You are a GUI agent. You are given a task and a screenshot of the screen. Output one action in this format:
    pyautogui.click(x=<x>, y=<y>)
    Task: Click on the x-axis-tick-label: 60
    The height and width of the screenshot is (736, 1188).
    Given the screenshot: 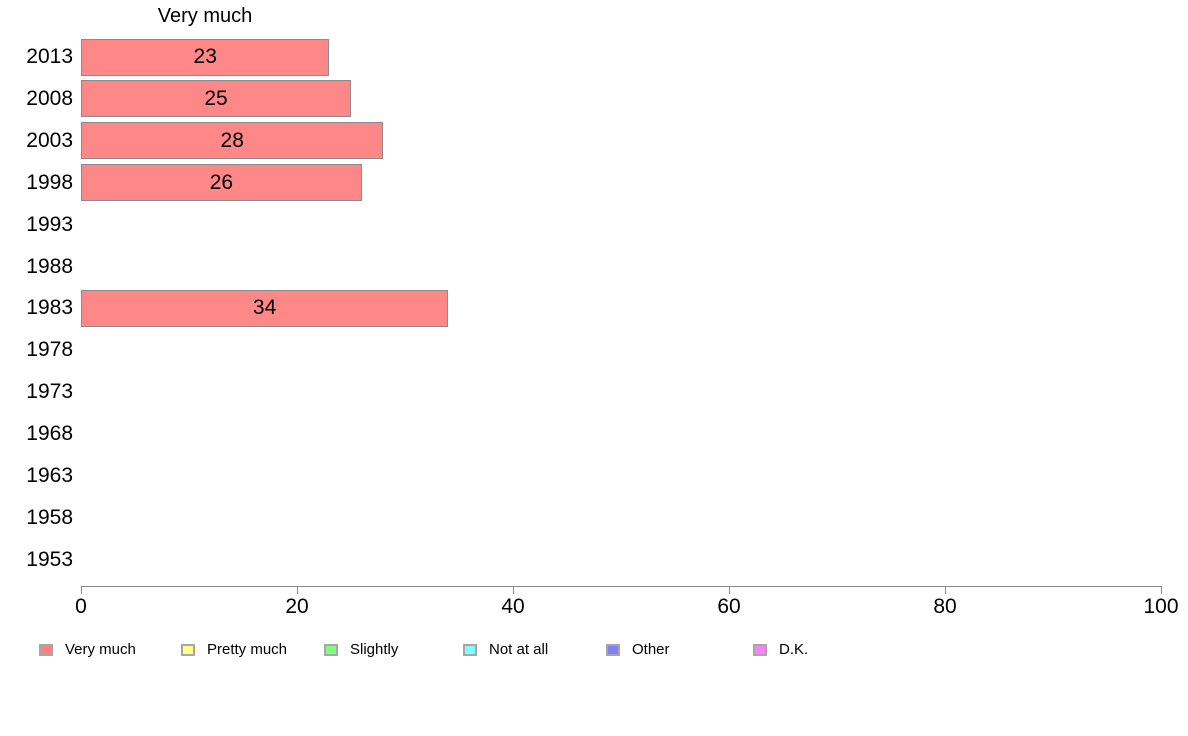 What is the action you would take?
    pyautogui.click(x=729, y=606)
    